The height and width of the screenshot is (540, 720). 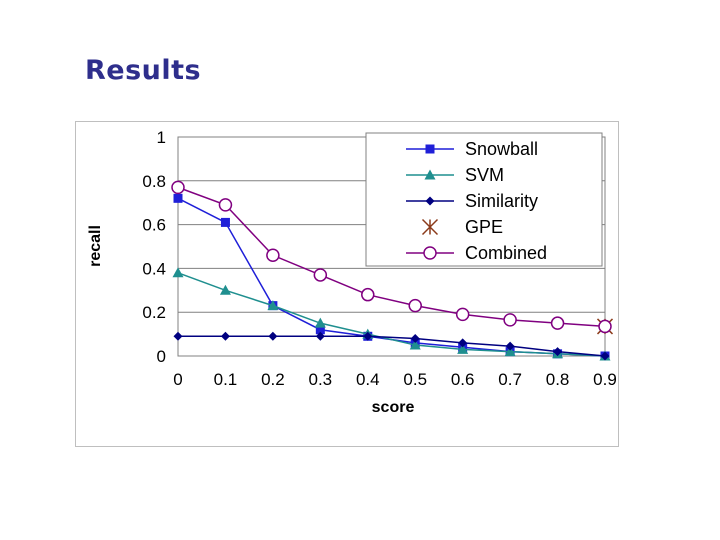 What do you see at coordinates (154, 312) in the screenshot?
I see `y-tick-label: 0.2` at bounding box center [154, 312].